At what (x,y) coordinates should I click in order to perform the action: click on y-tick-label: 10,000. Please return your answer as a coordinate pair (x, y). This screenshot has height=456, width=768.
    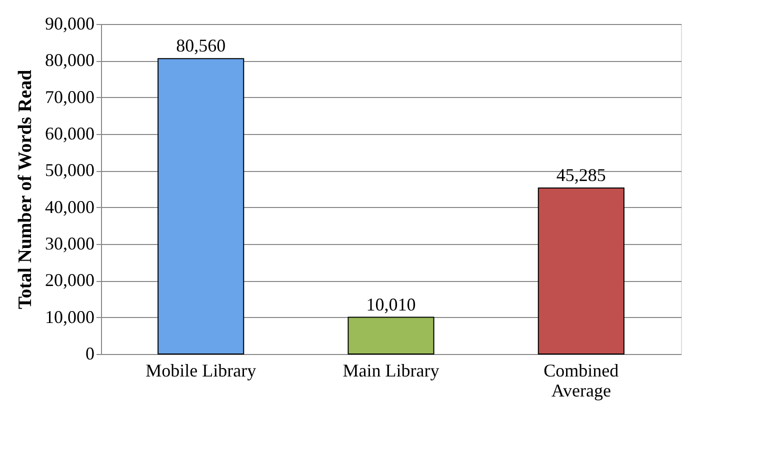
    Looking at the image, I should click on (69, 316).